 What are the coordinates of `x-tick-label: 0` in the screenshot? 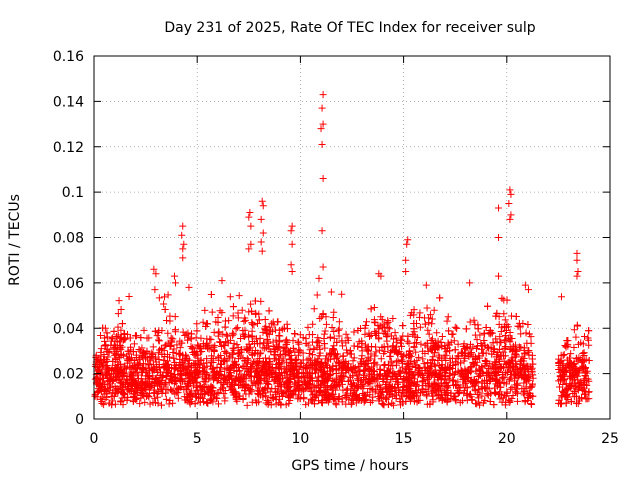 It's located at (94, 439).